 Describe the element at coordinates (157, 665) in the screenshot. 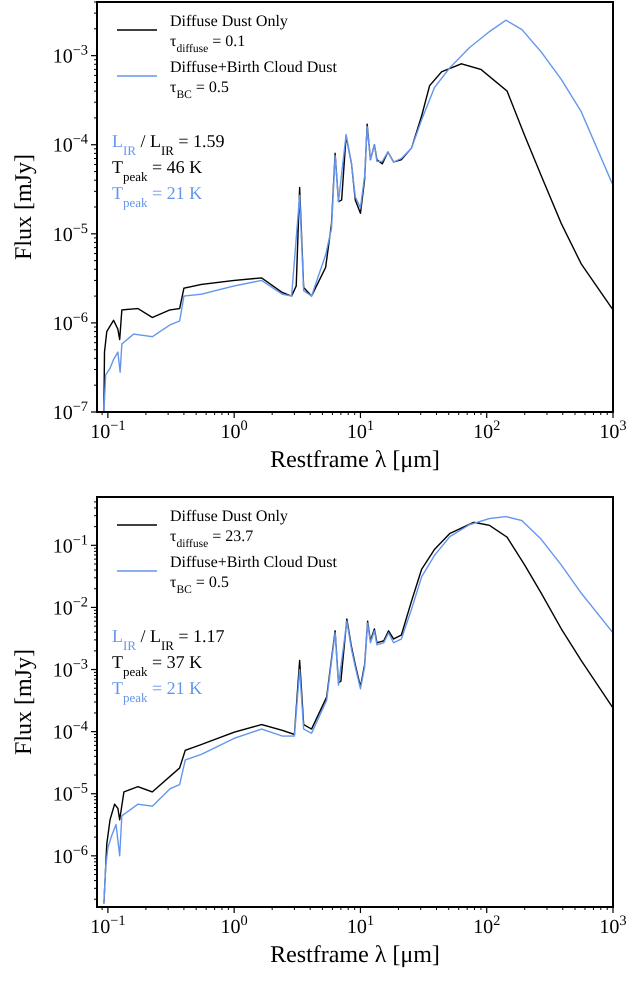

I see `annotation: T$_{peak}$ = 37 K` at that location.